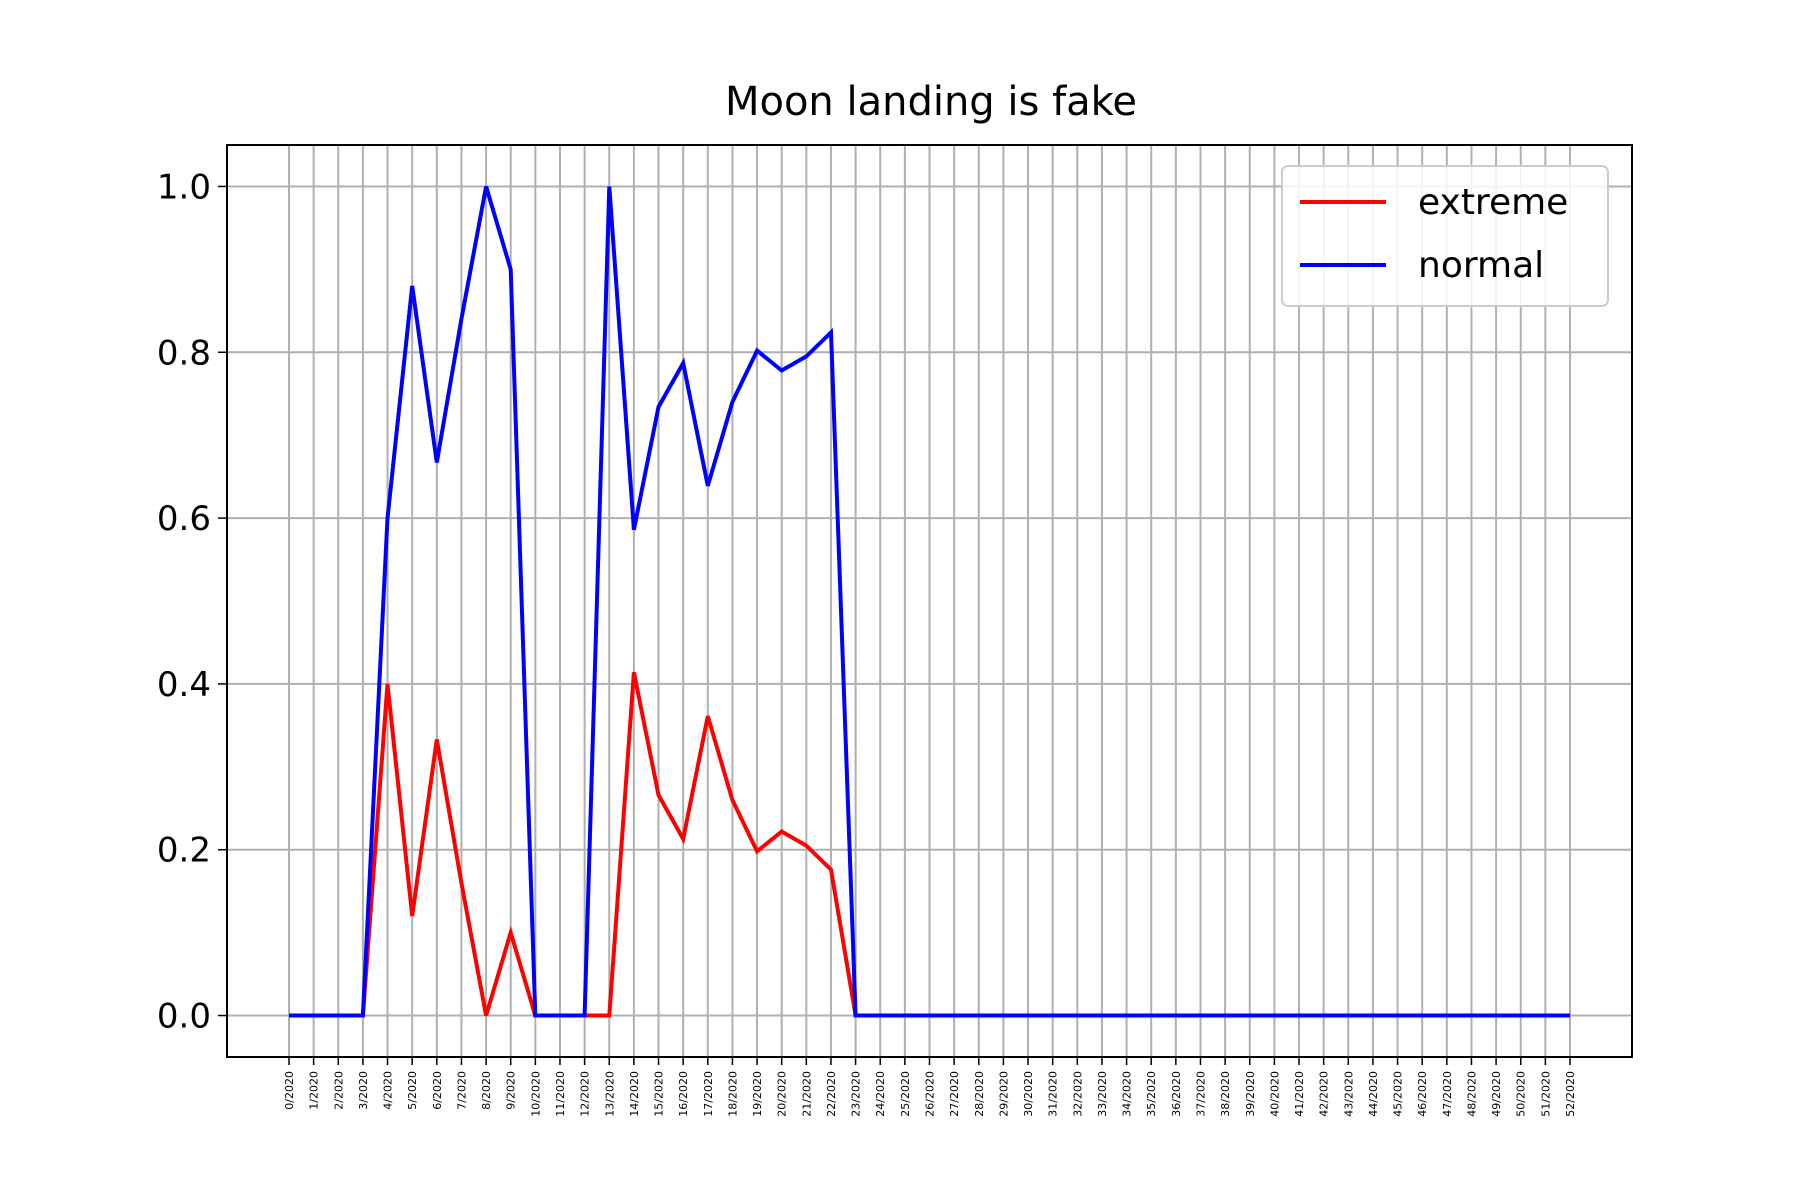 This screenshot has height=1200, width=1800. What do you see at coordinates (1176, 1094) in the screenshot?
I see `x-tick-label: 36/2020` at bounding box center [1176, 1094].